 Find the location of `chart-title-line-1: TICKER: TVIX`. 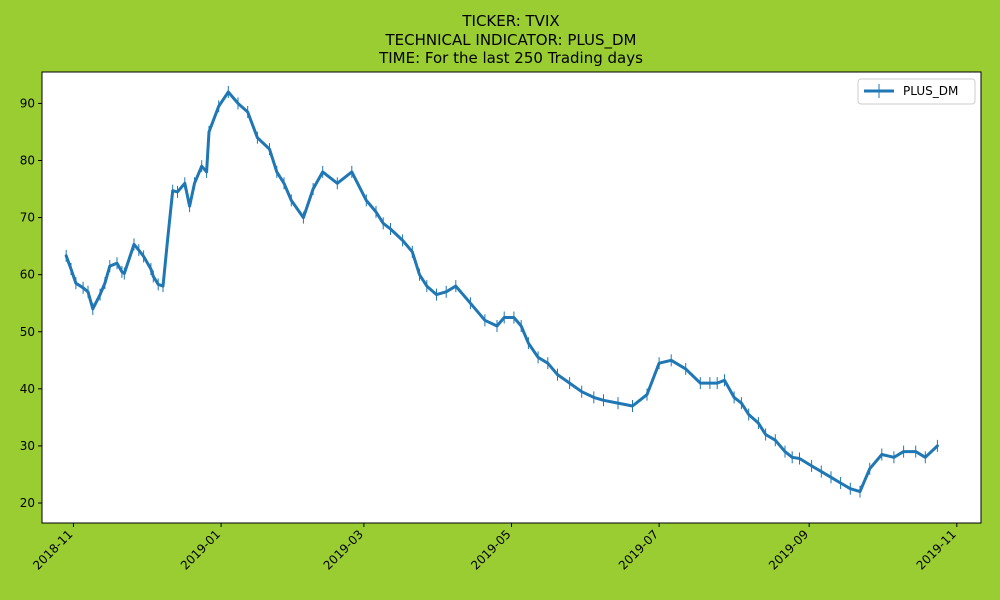

chart-title-line-1: TICKER: TVIX is located at coordinates (510, 21).